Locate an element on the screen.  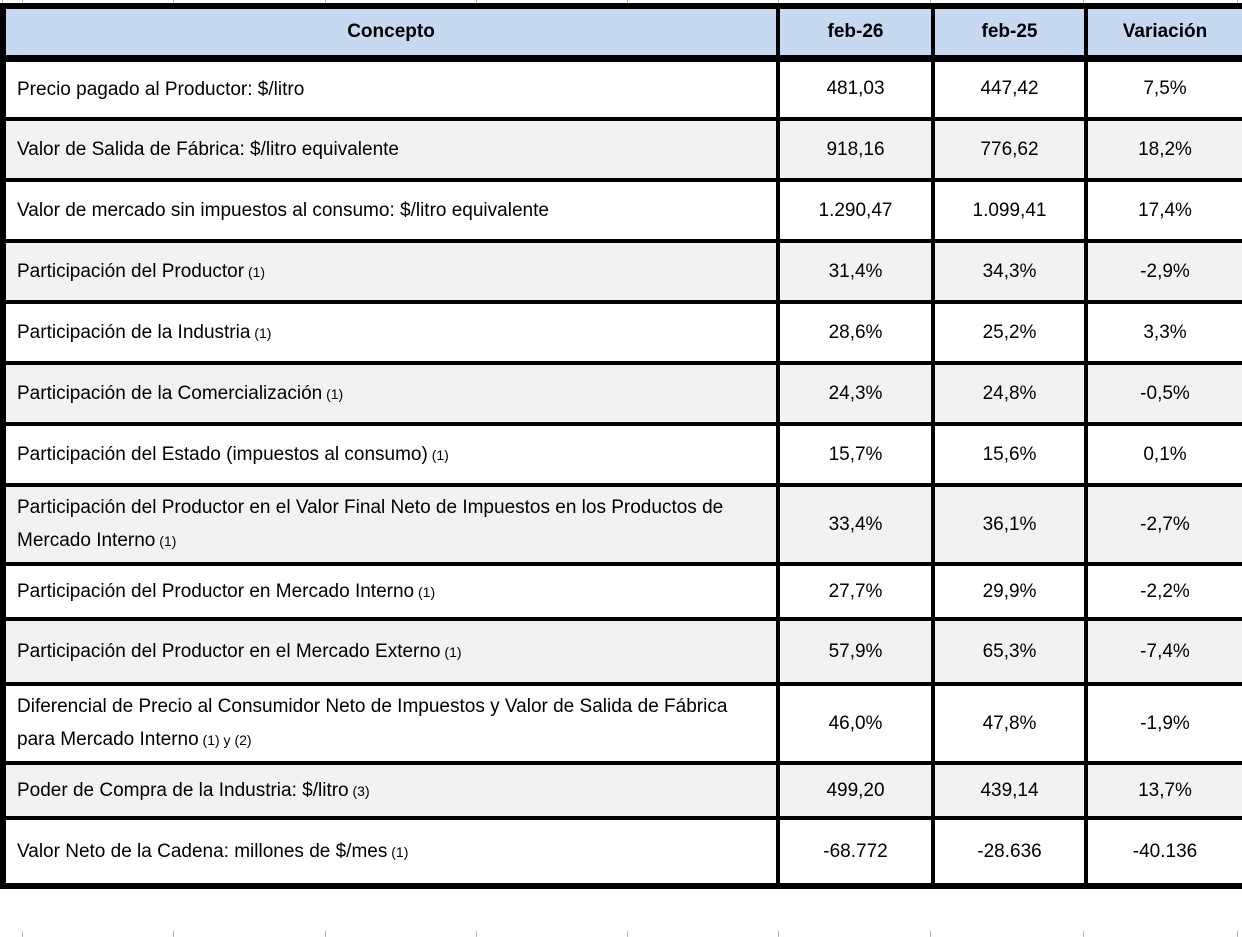
feb-25-value-cell: 47,8% is located at coordinates (1008, 722).